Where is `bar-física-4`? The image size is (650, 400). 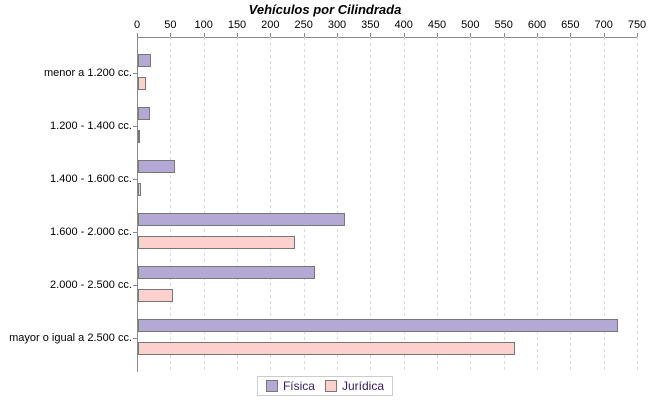
bar-física-4 is located at coordinates (226, 272).